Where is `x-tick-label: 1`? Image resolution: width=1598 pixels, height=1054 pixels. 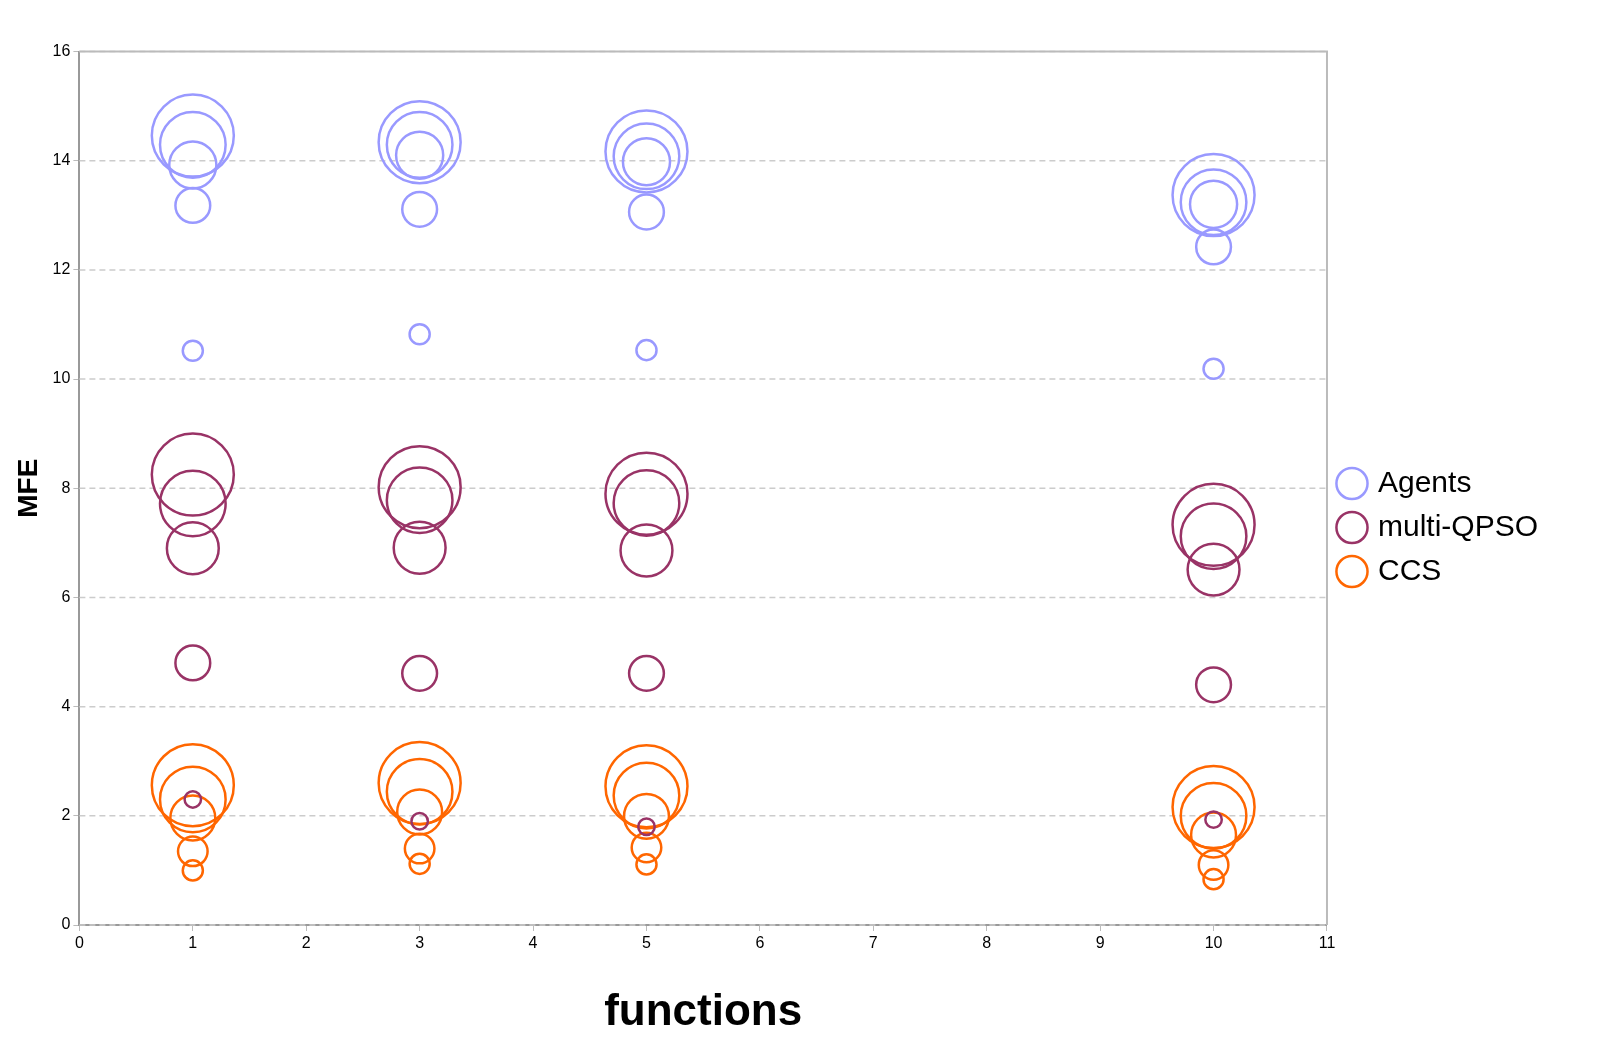
x-tick-label: 1 is located at coordinates (193, 943).